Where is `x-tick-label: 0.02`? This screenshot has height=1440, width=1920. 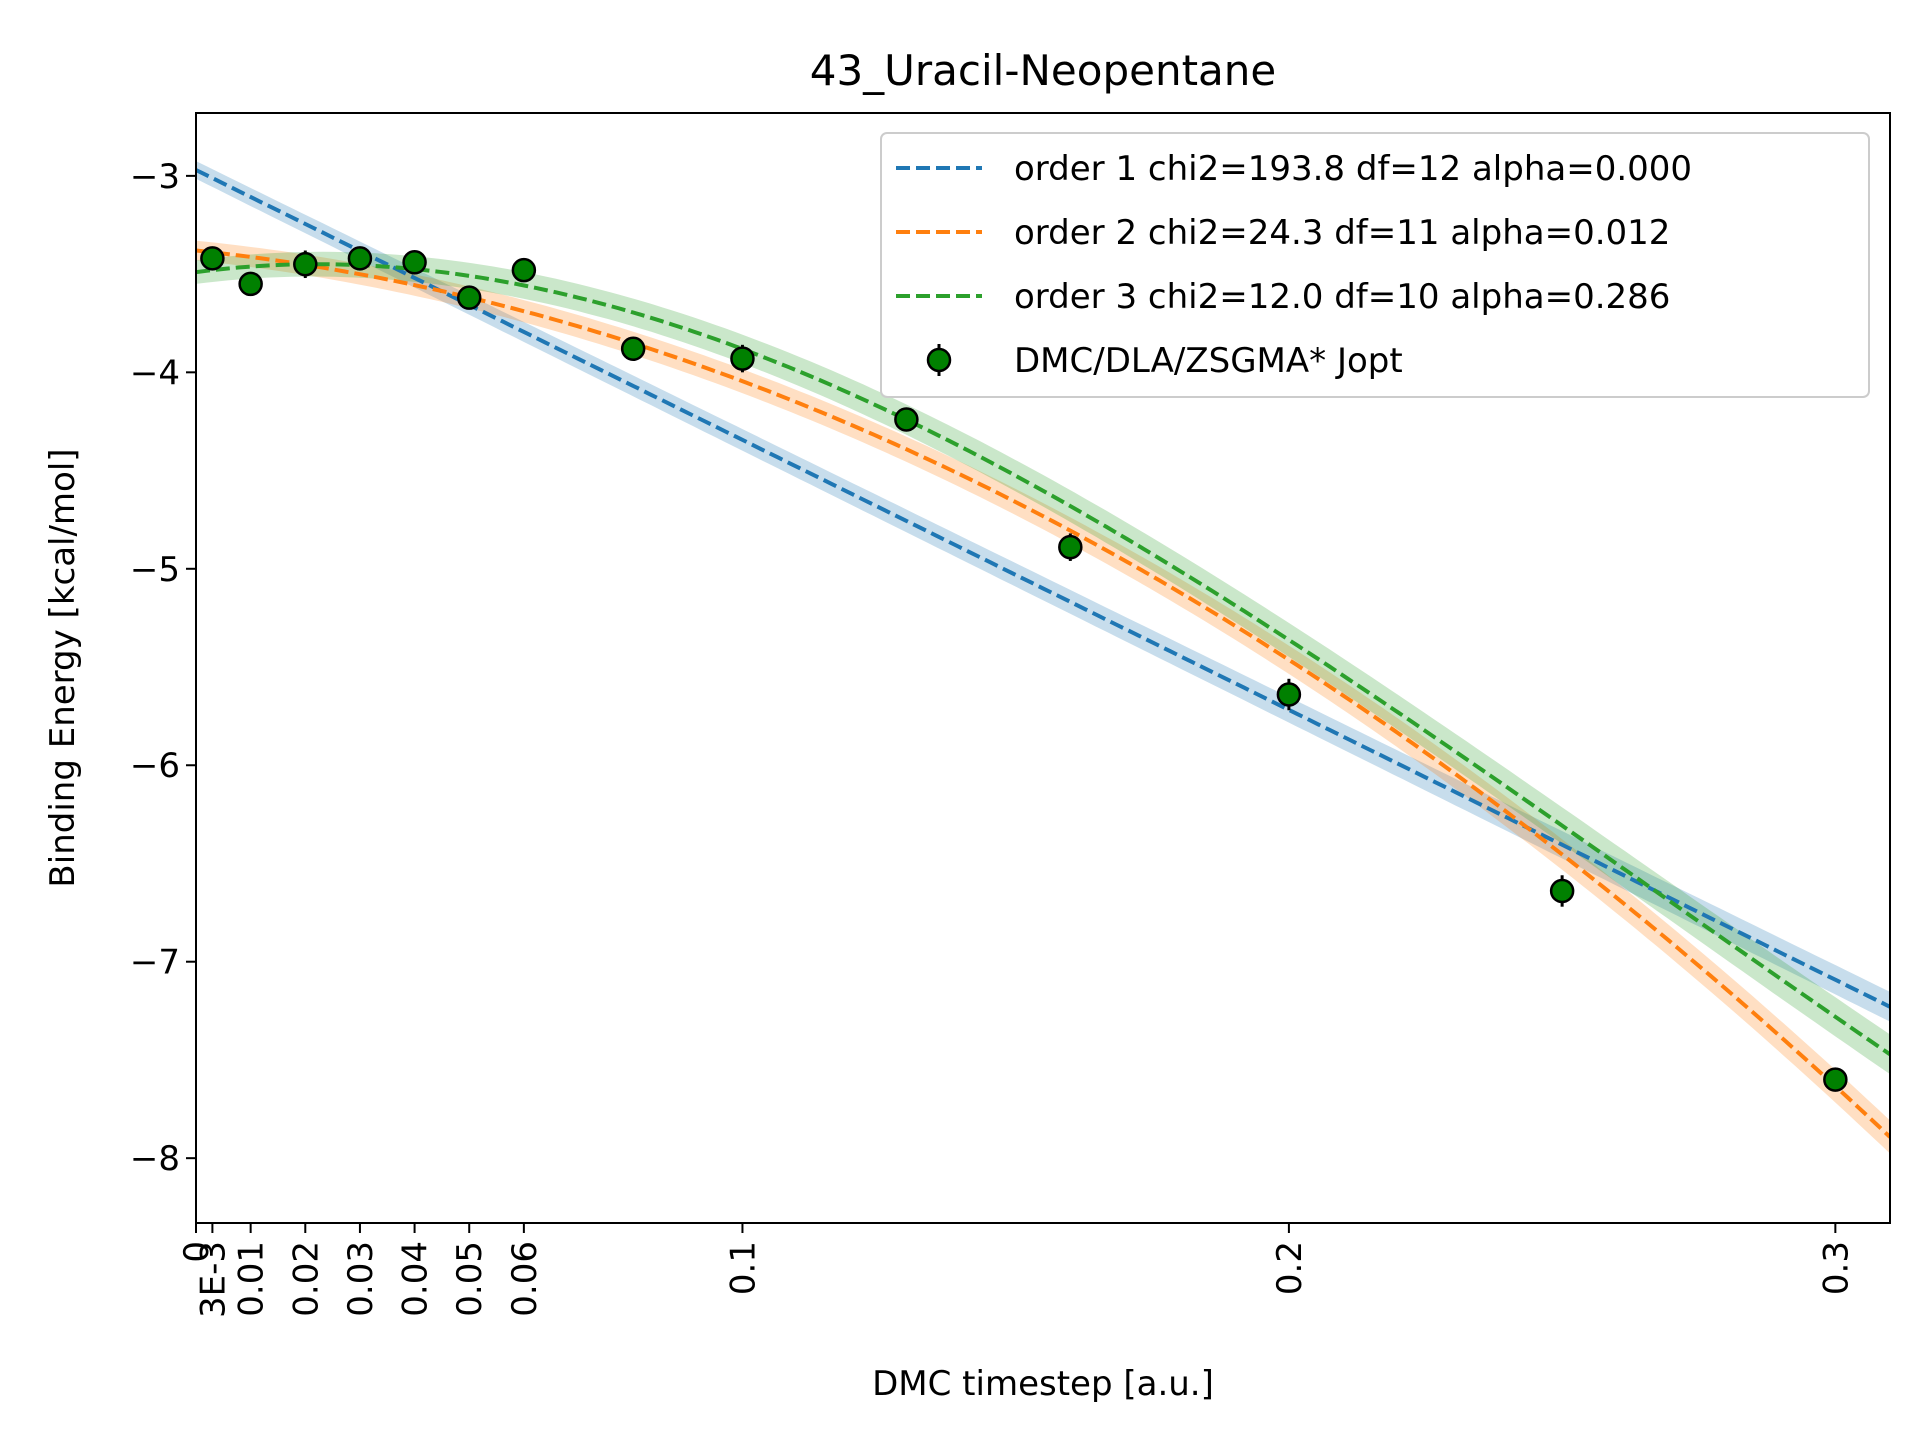
x-tick-label: 0.02 is located at coordinates (306, 1279).